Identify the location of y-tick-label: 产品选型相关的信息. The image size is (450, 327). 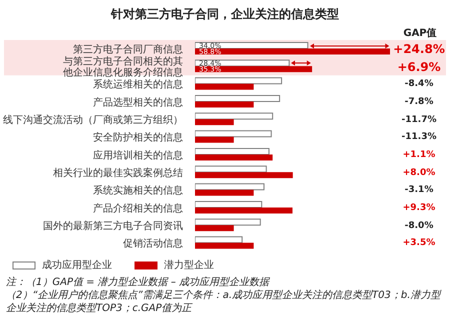
(138, 102).